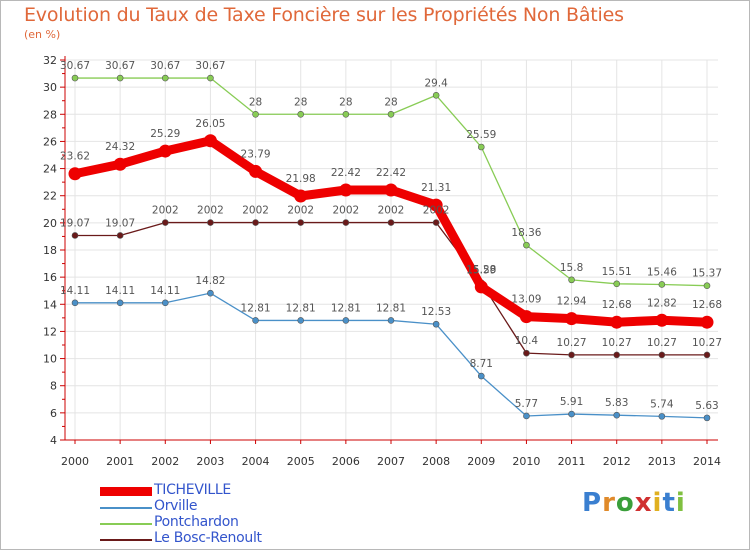 The image size is (750, 550). Describe the element at coordinates (50, 60) in the screenshot. I see `y-tick-label: 32` at that location.